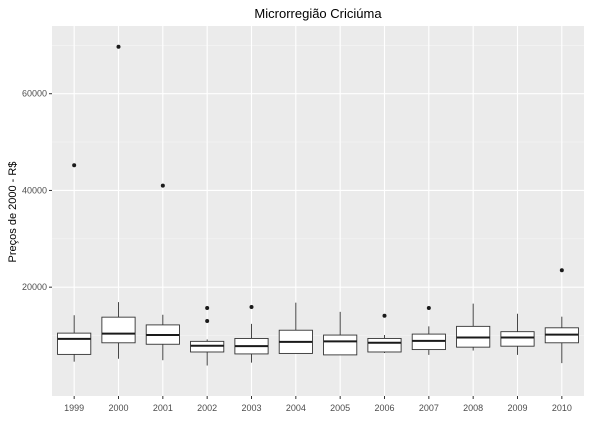 The height and width of the screenshot is (434, 593). What do you see at coordinates (428, 330) in the screenshot?
I see `box-2007` at bounding box center [428, 330].